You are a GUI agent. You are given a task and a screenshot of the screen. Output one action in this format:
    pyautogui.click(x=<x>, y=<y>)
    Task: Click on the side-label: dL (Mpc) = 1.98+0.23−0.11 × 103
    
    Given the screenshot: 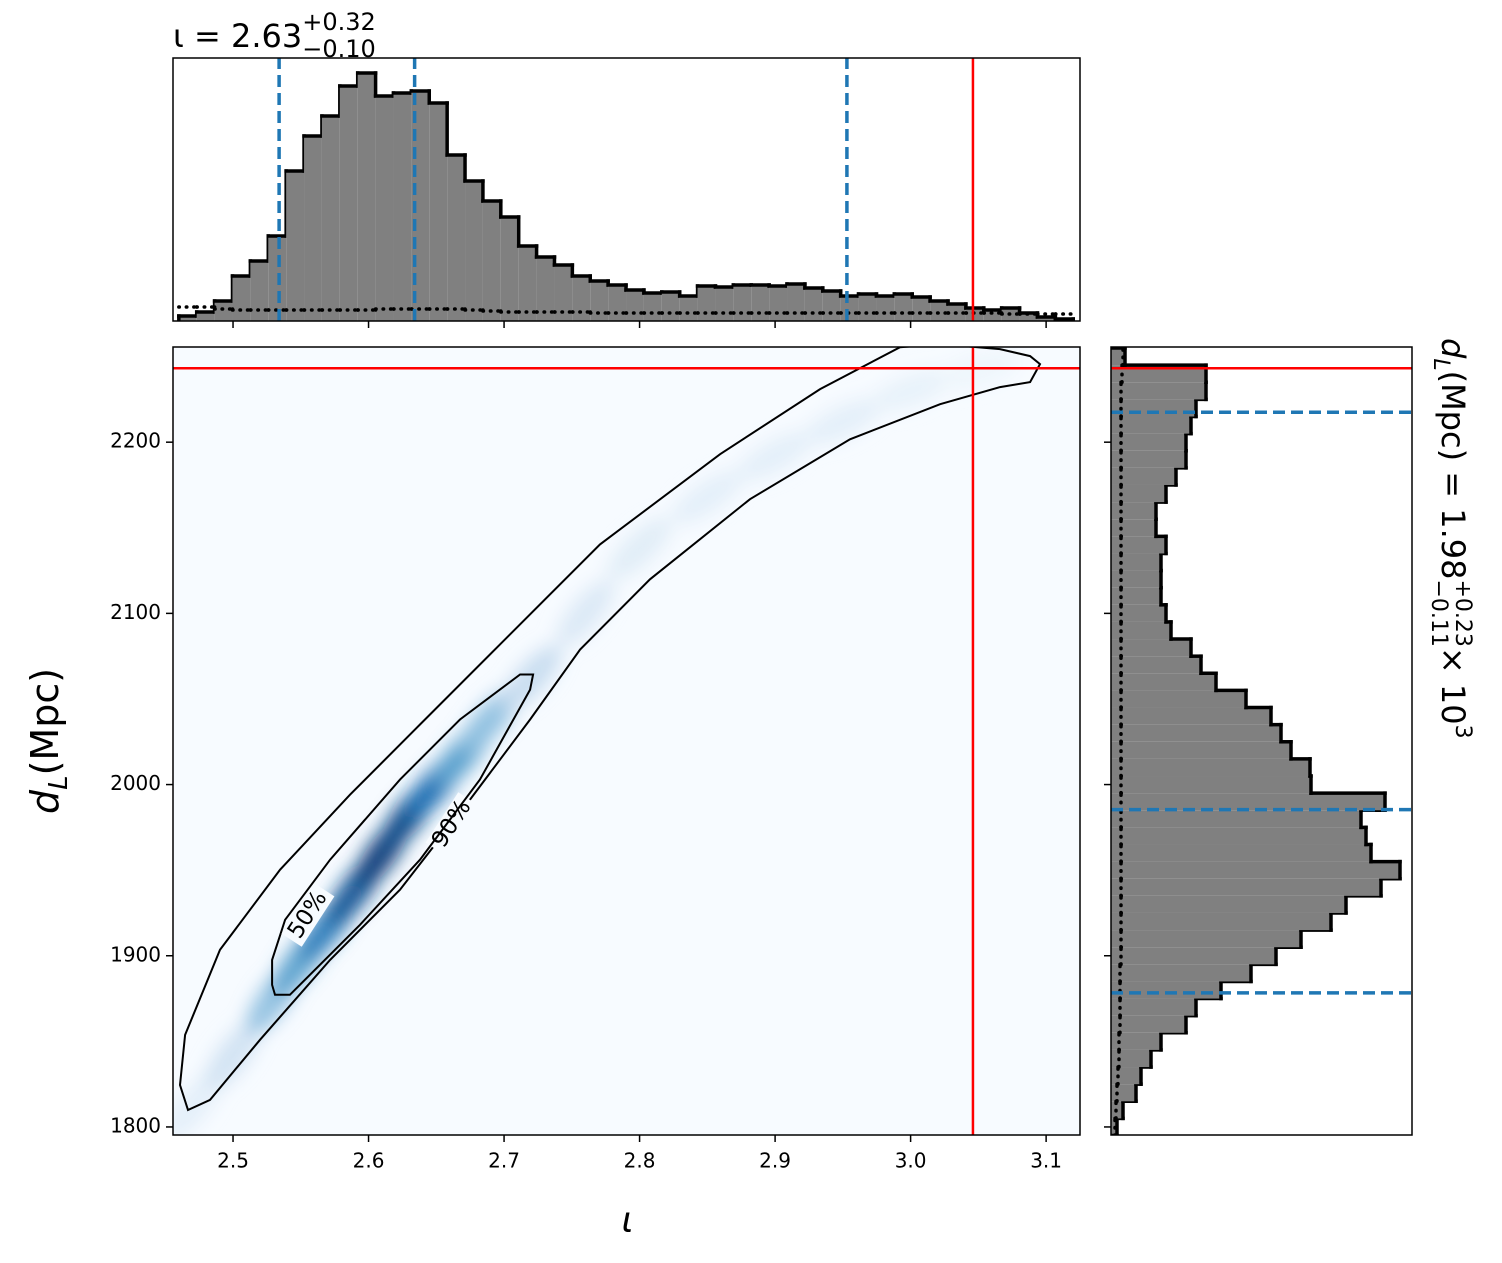 What is the action you would take?
    pyautogui.click(x=1450, y=538)
    